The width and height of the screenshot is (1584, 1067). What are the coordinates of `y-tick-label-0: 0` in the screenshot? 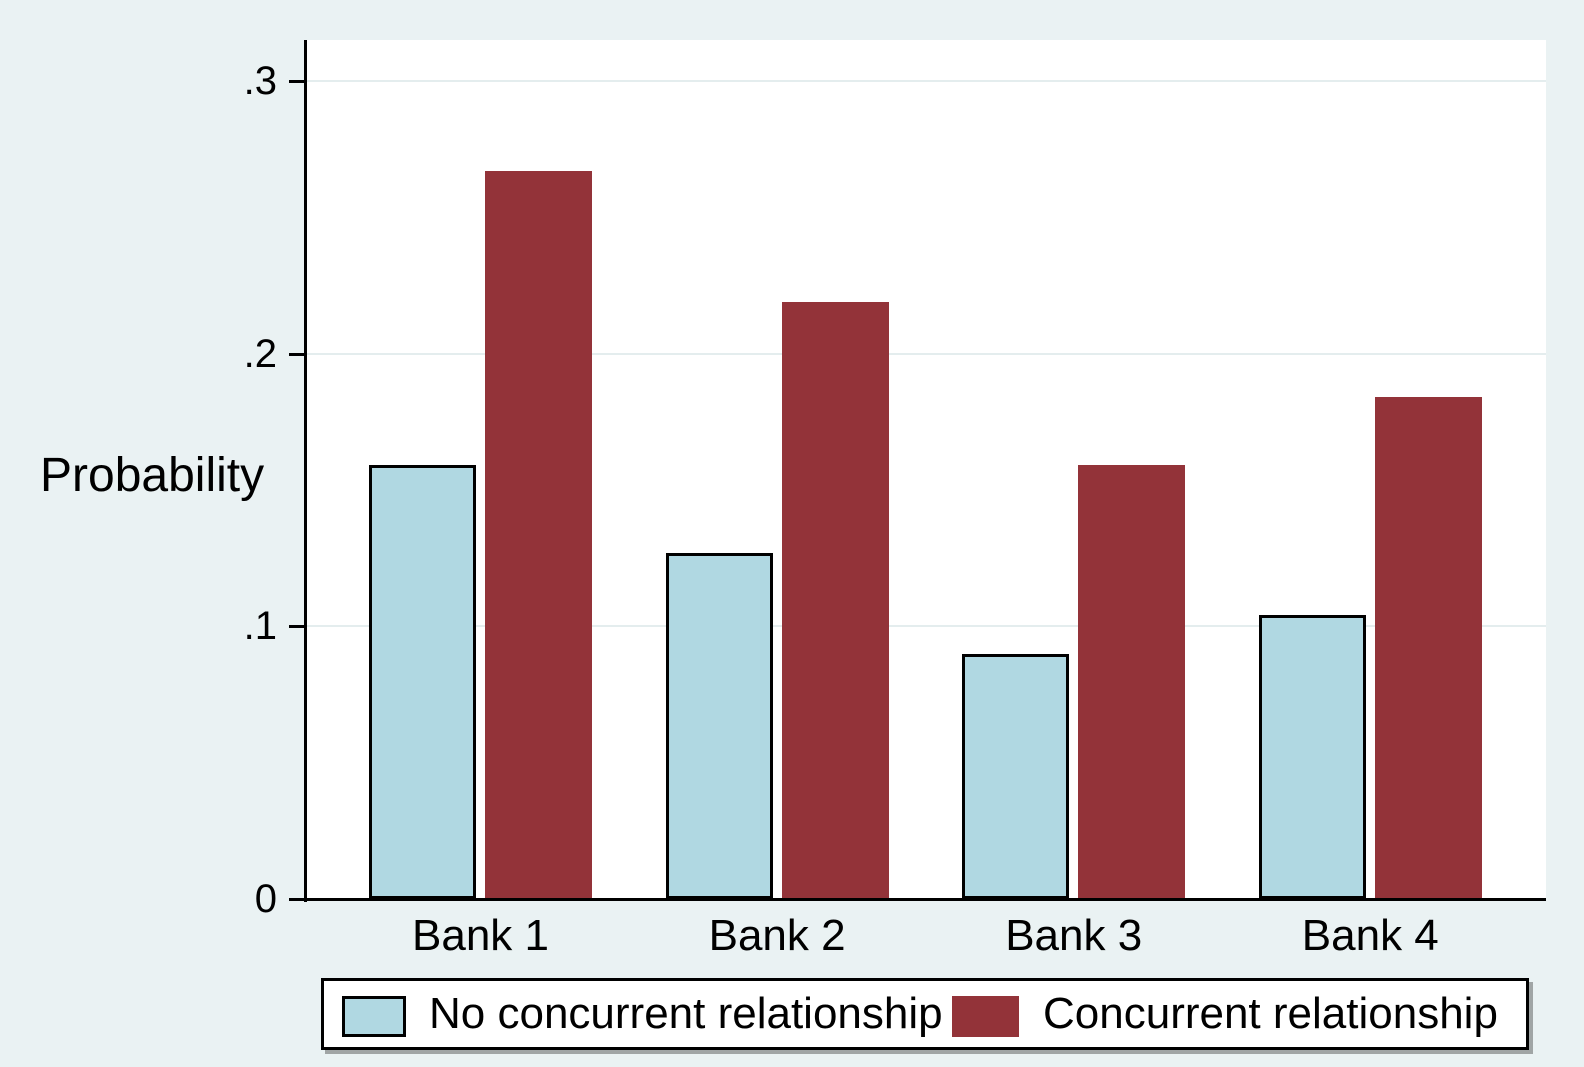 It's located at (265, 899).